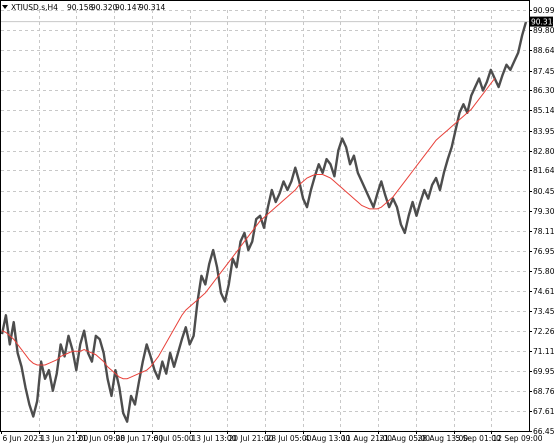 This screenshot has width=554, height=445. I want to click on x-tick-label: 4 Aug 13:00, so click(328, 438).